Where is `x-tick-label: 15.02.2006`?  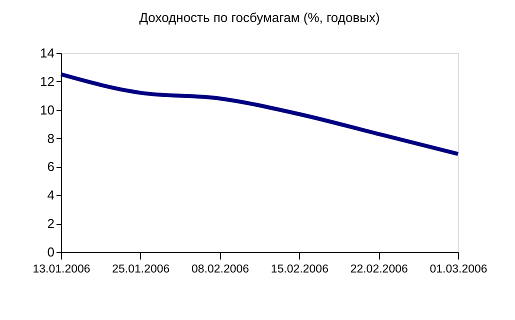
x-tick-label: 15.02.2006 is located at coordinates (299, 270).